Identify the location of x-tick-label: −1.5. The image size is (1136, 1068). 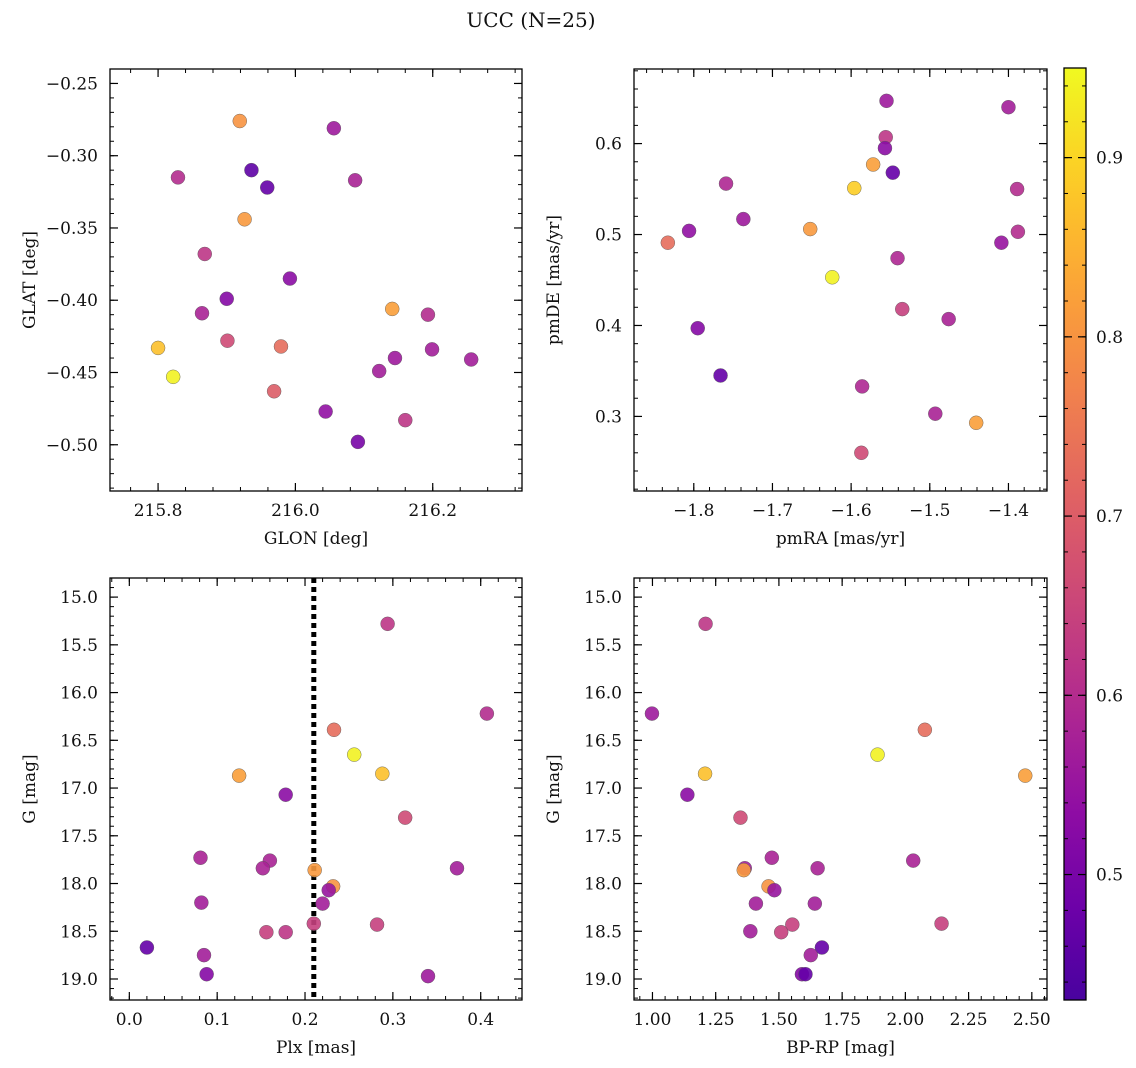
(929, 511).